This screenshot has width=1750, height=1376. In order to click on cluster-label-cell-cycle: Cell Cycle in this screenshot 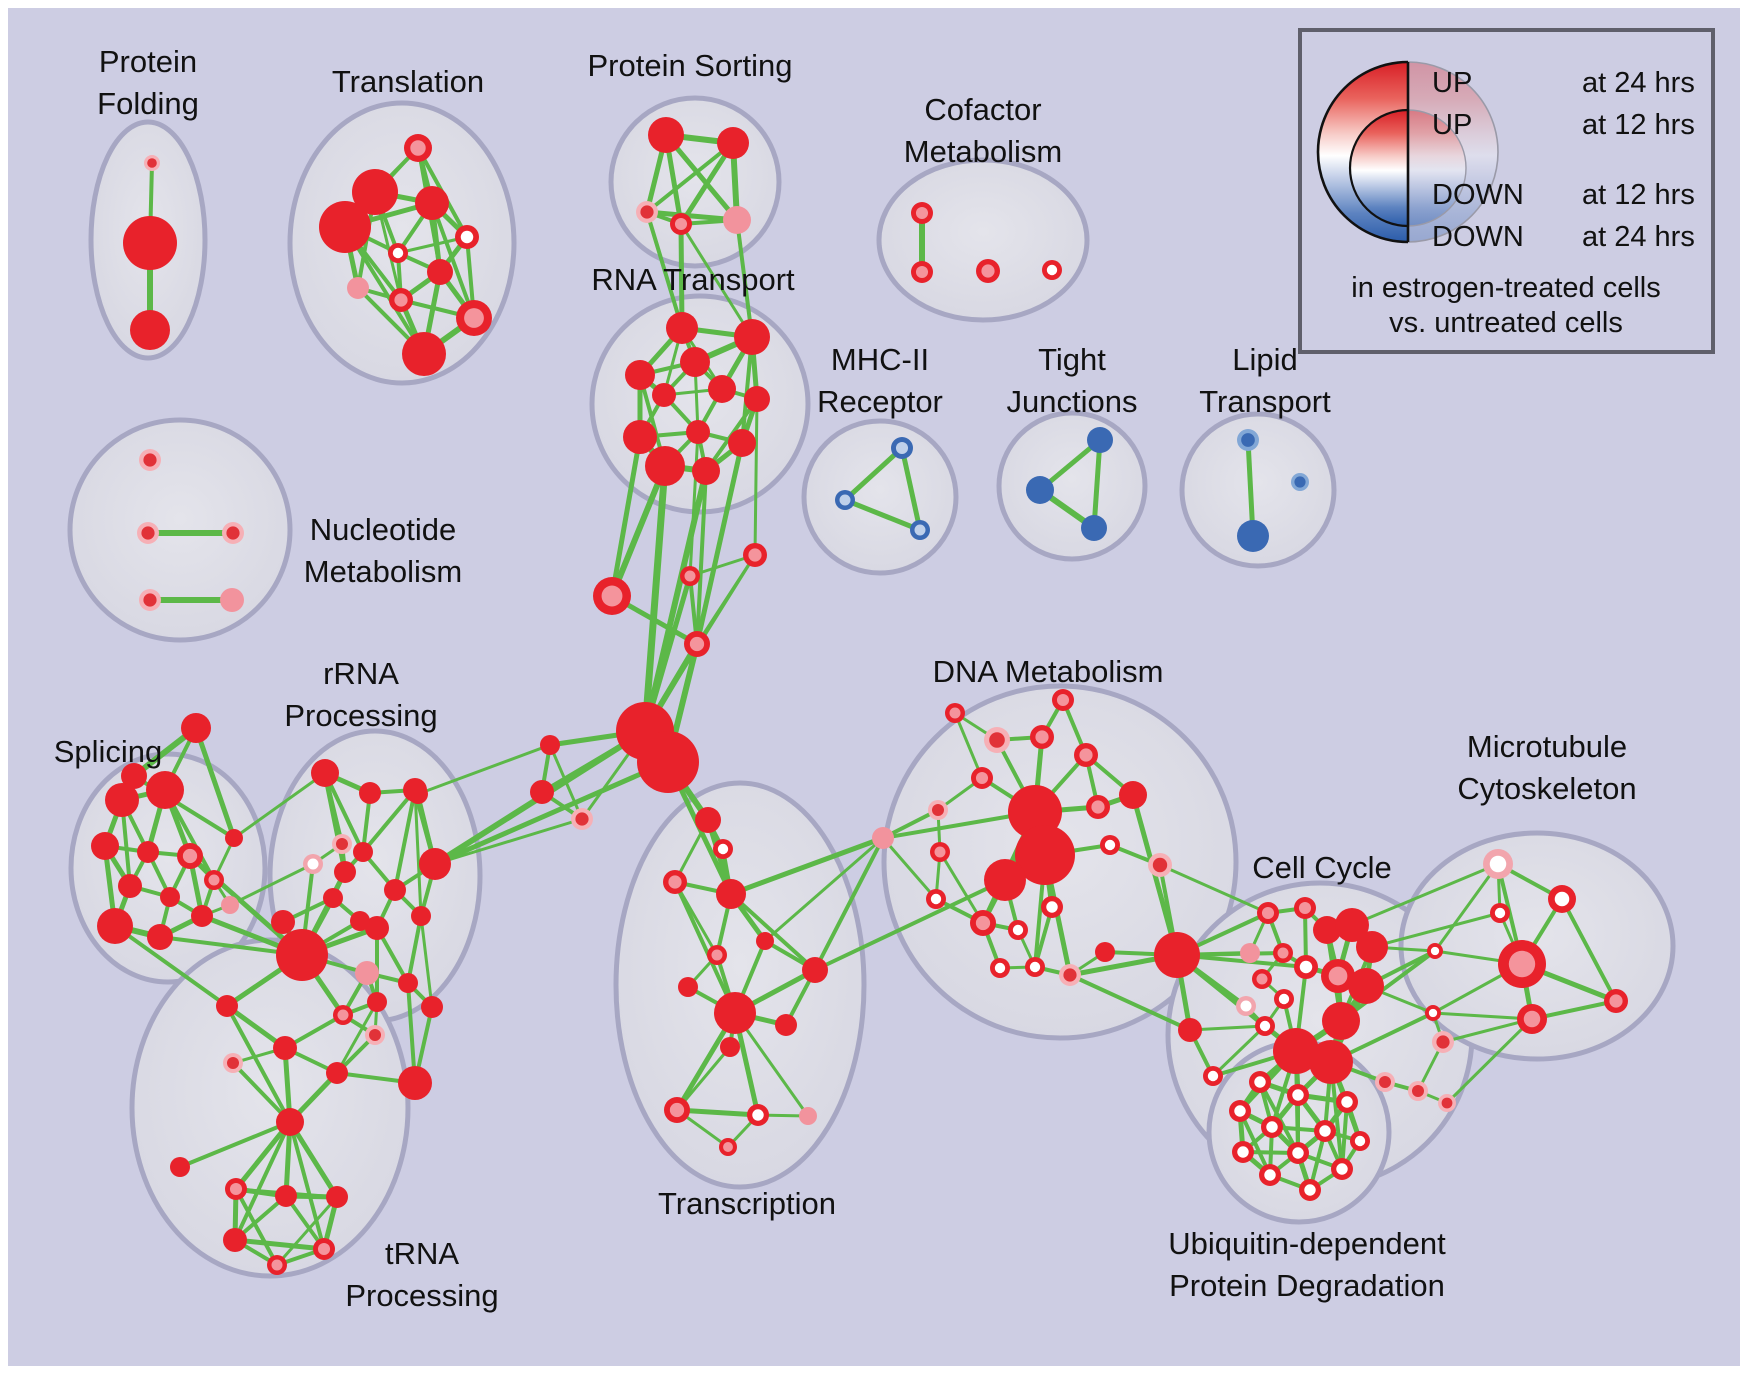, I will do `click(1322, 867)`.